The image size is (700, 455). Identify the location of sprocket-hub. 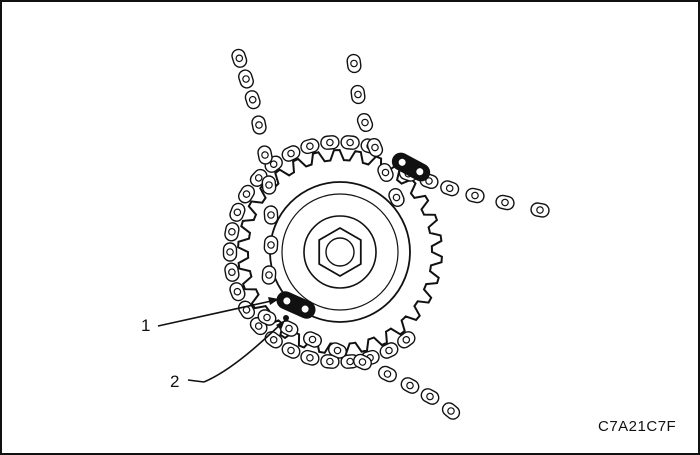
(340, 252).